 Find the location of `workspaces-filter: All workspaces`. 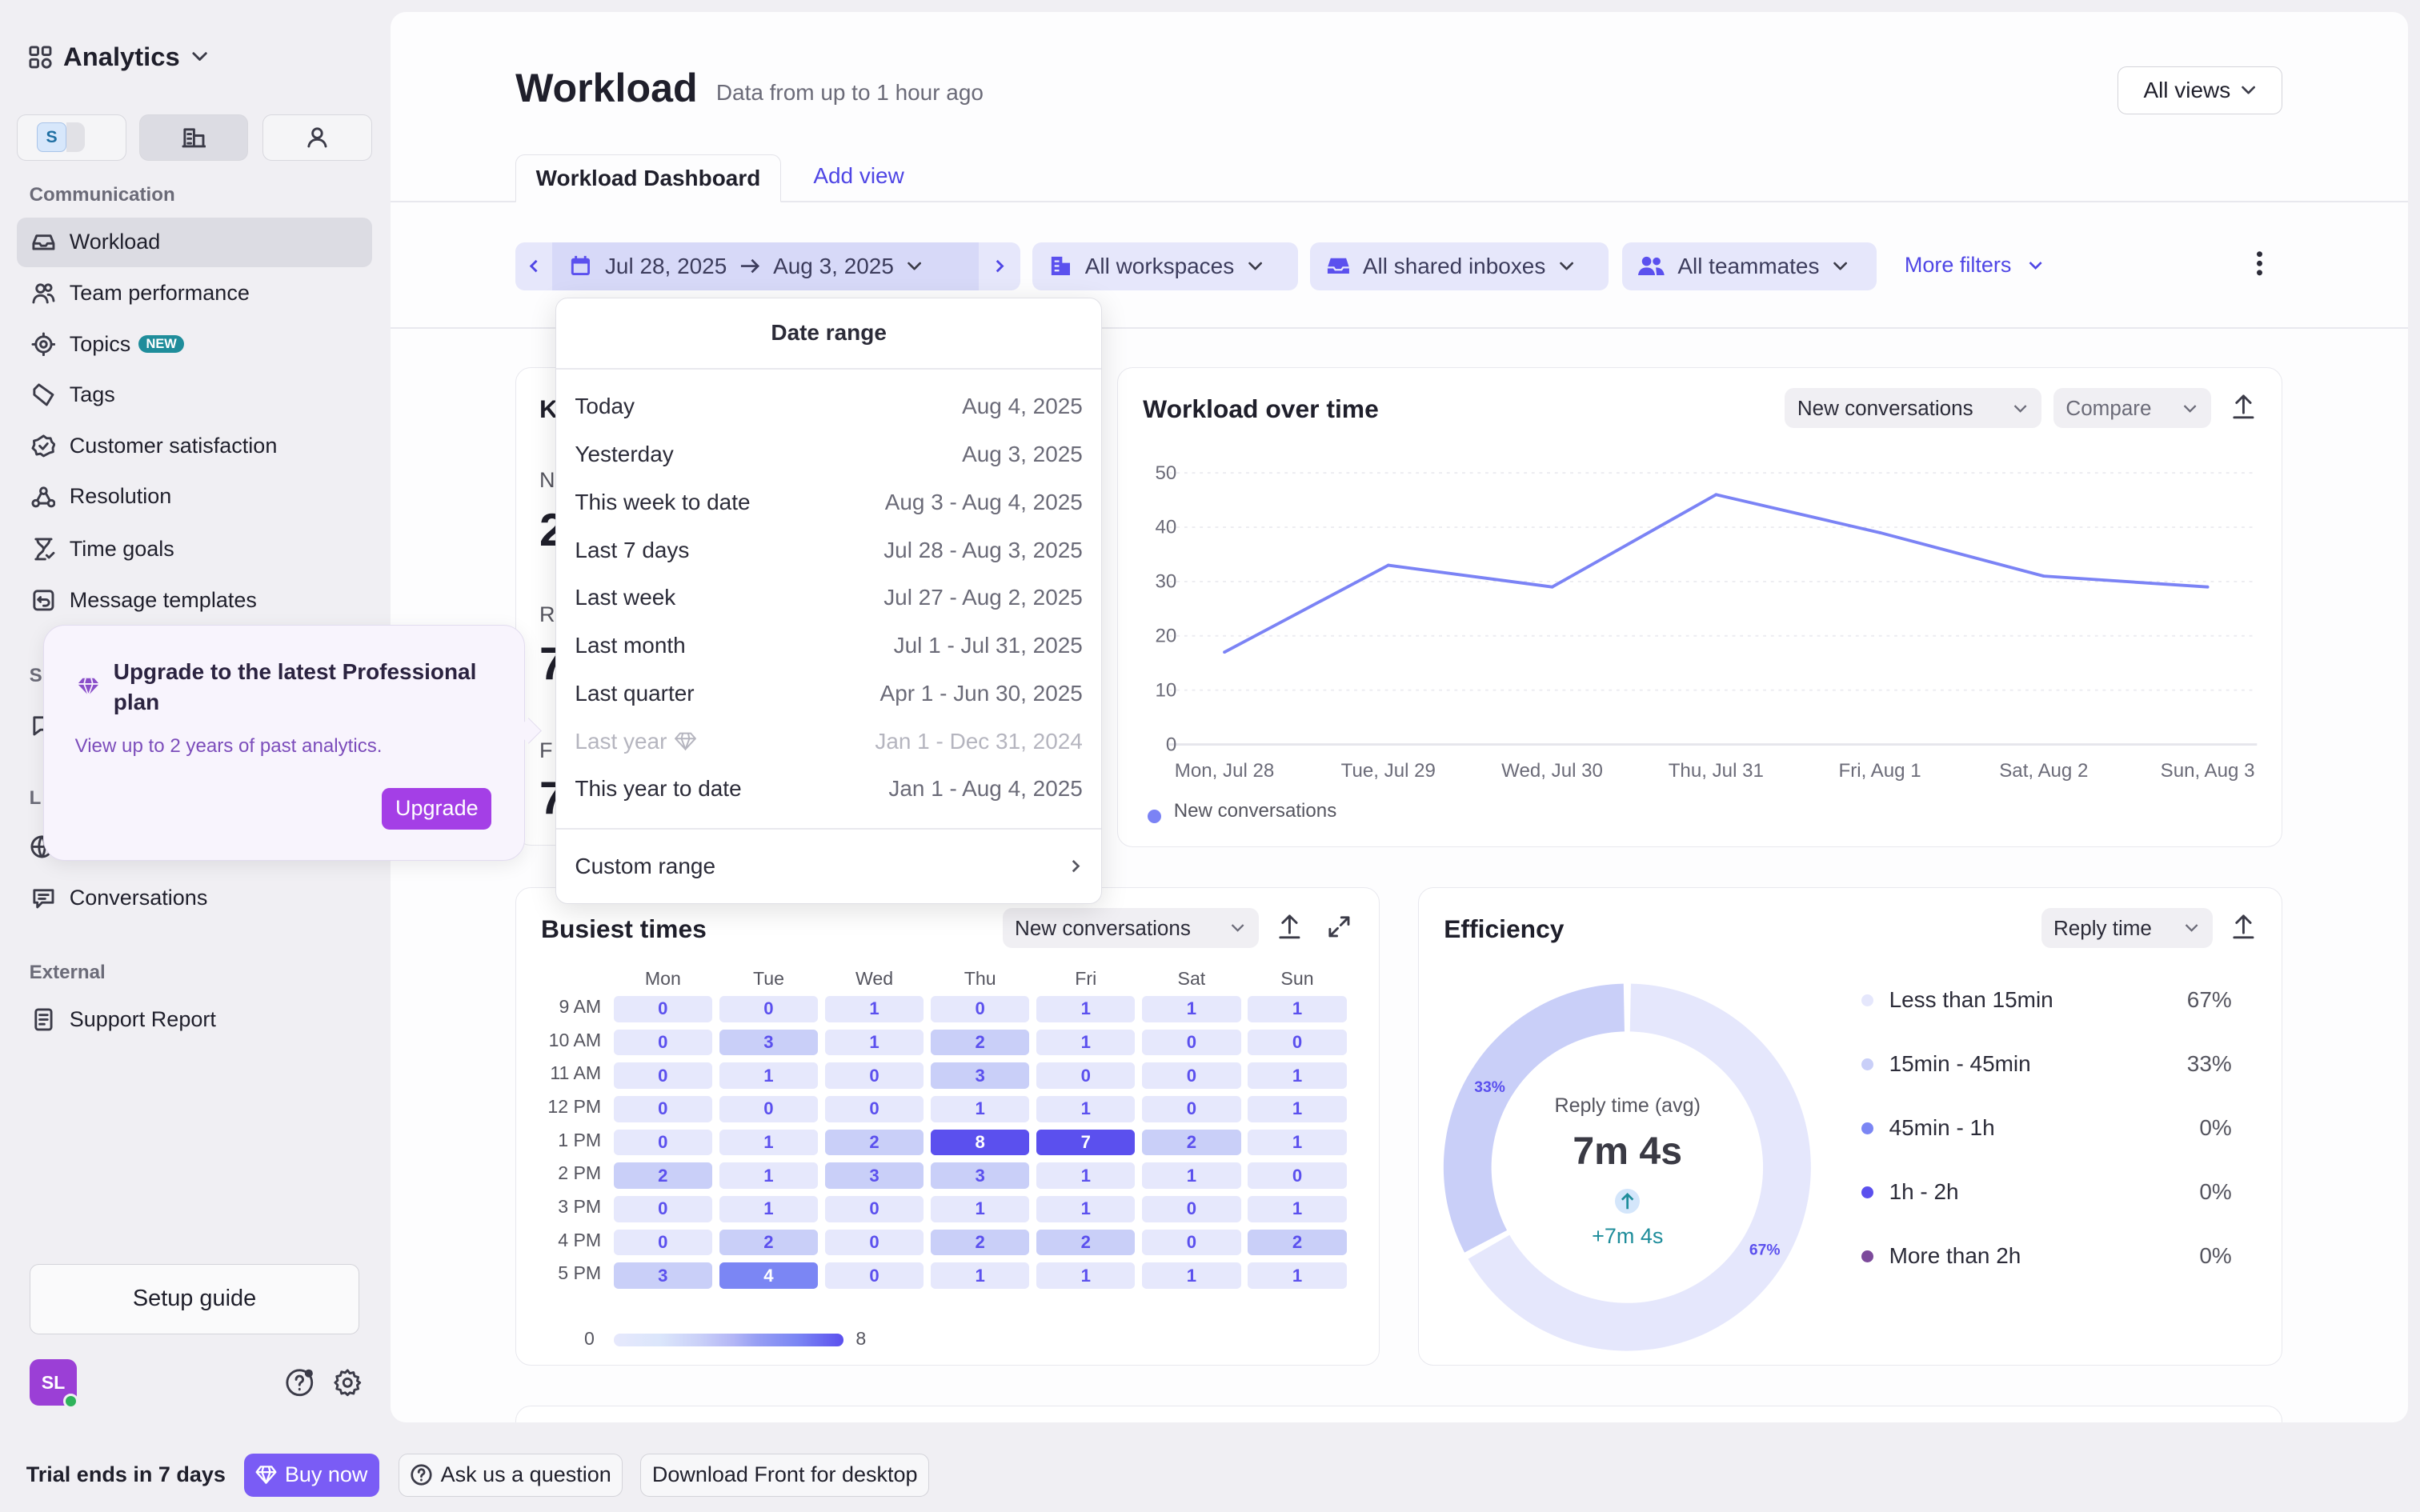

workspaces-filter: All workspaces is located at coordinates (1165, 266).